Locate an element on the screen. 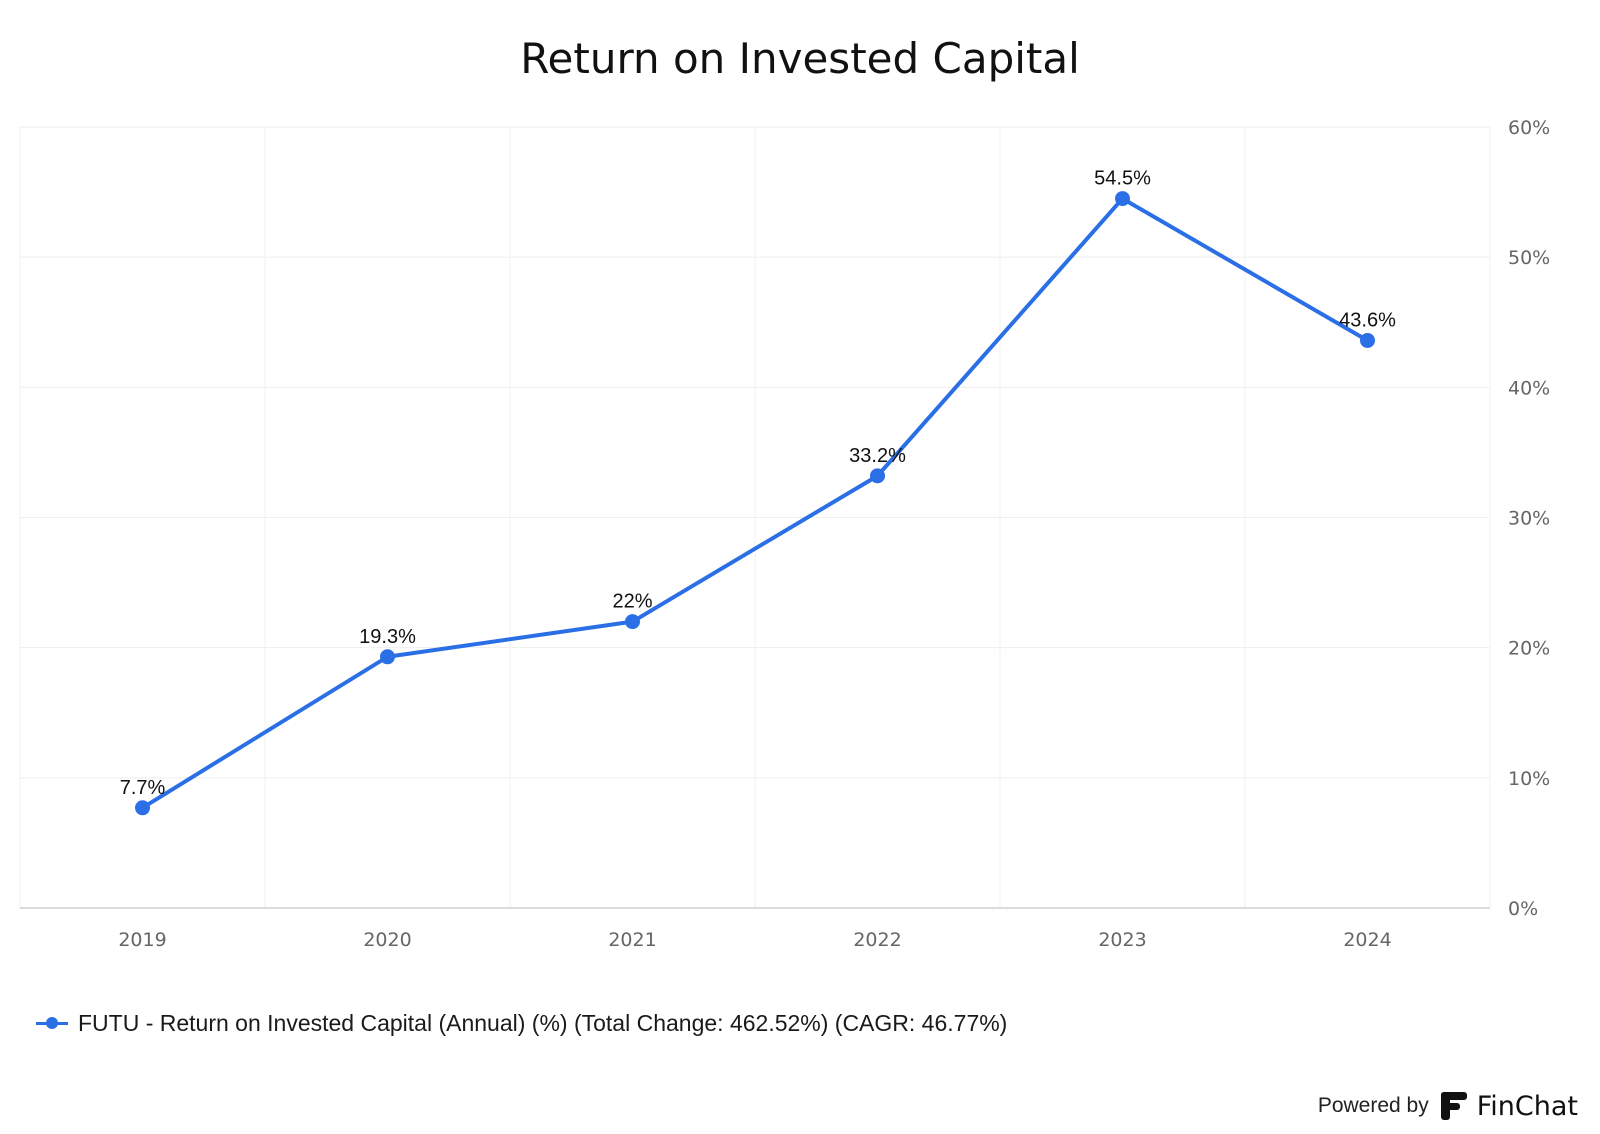 The height and width of the screenshot is (1134, 1600). y-tick-label: 30% is located at coordinates (1529, 519).